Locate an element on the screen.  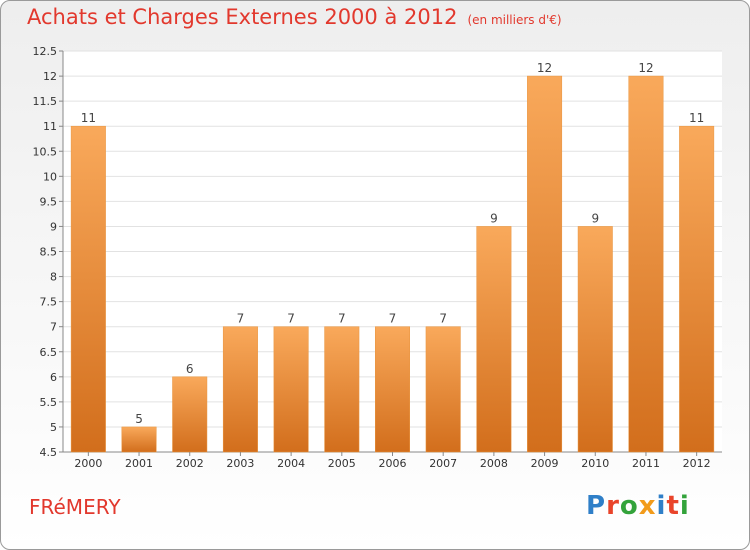
bar-value-label: 5 is located at coordinates (139, 419).